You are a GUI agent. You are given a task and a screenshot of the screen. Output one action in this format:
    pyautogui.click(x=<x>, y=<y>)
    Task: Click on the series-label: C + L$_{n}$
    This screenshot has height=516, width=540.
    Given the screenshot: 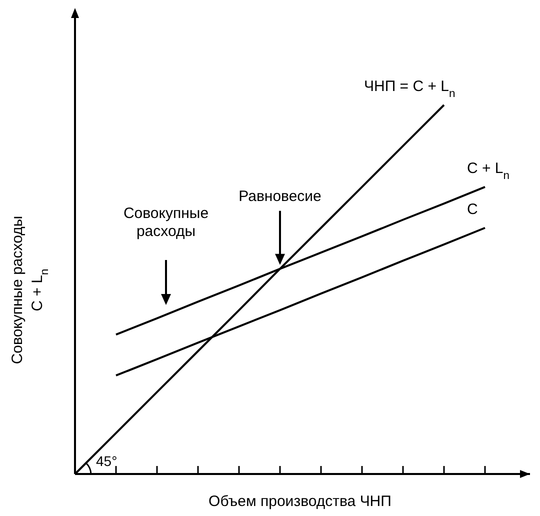 What is the action you would take?
    pyautogui.click(x=488, y=171)
    